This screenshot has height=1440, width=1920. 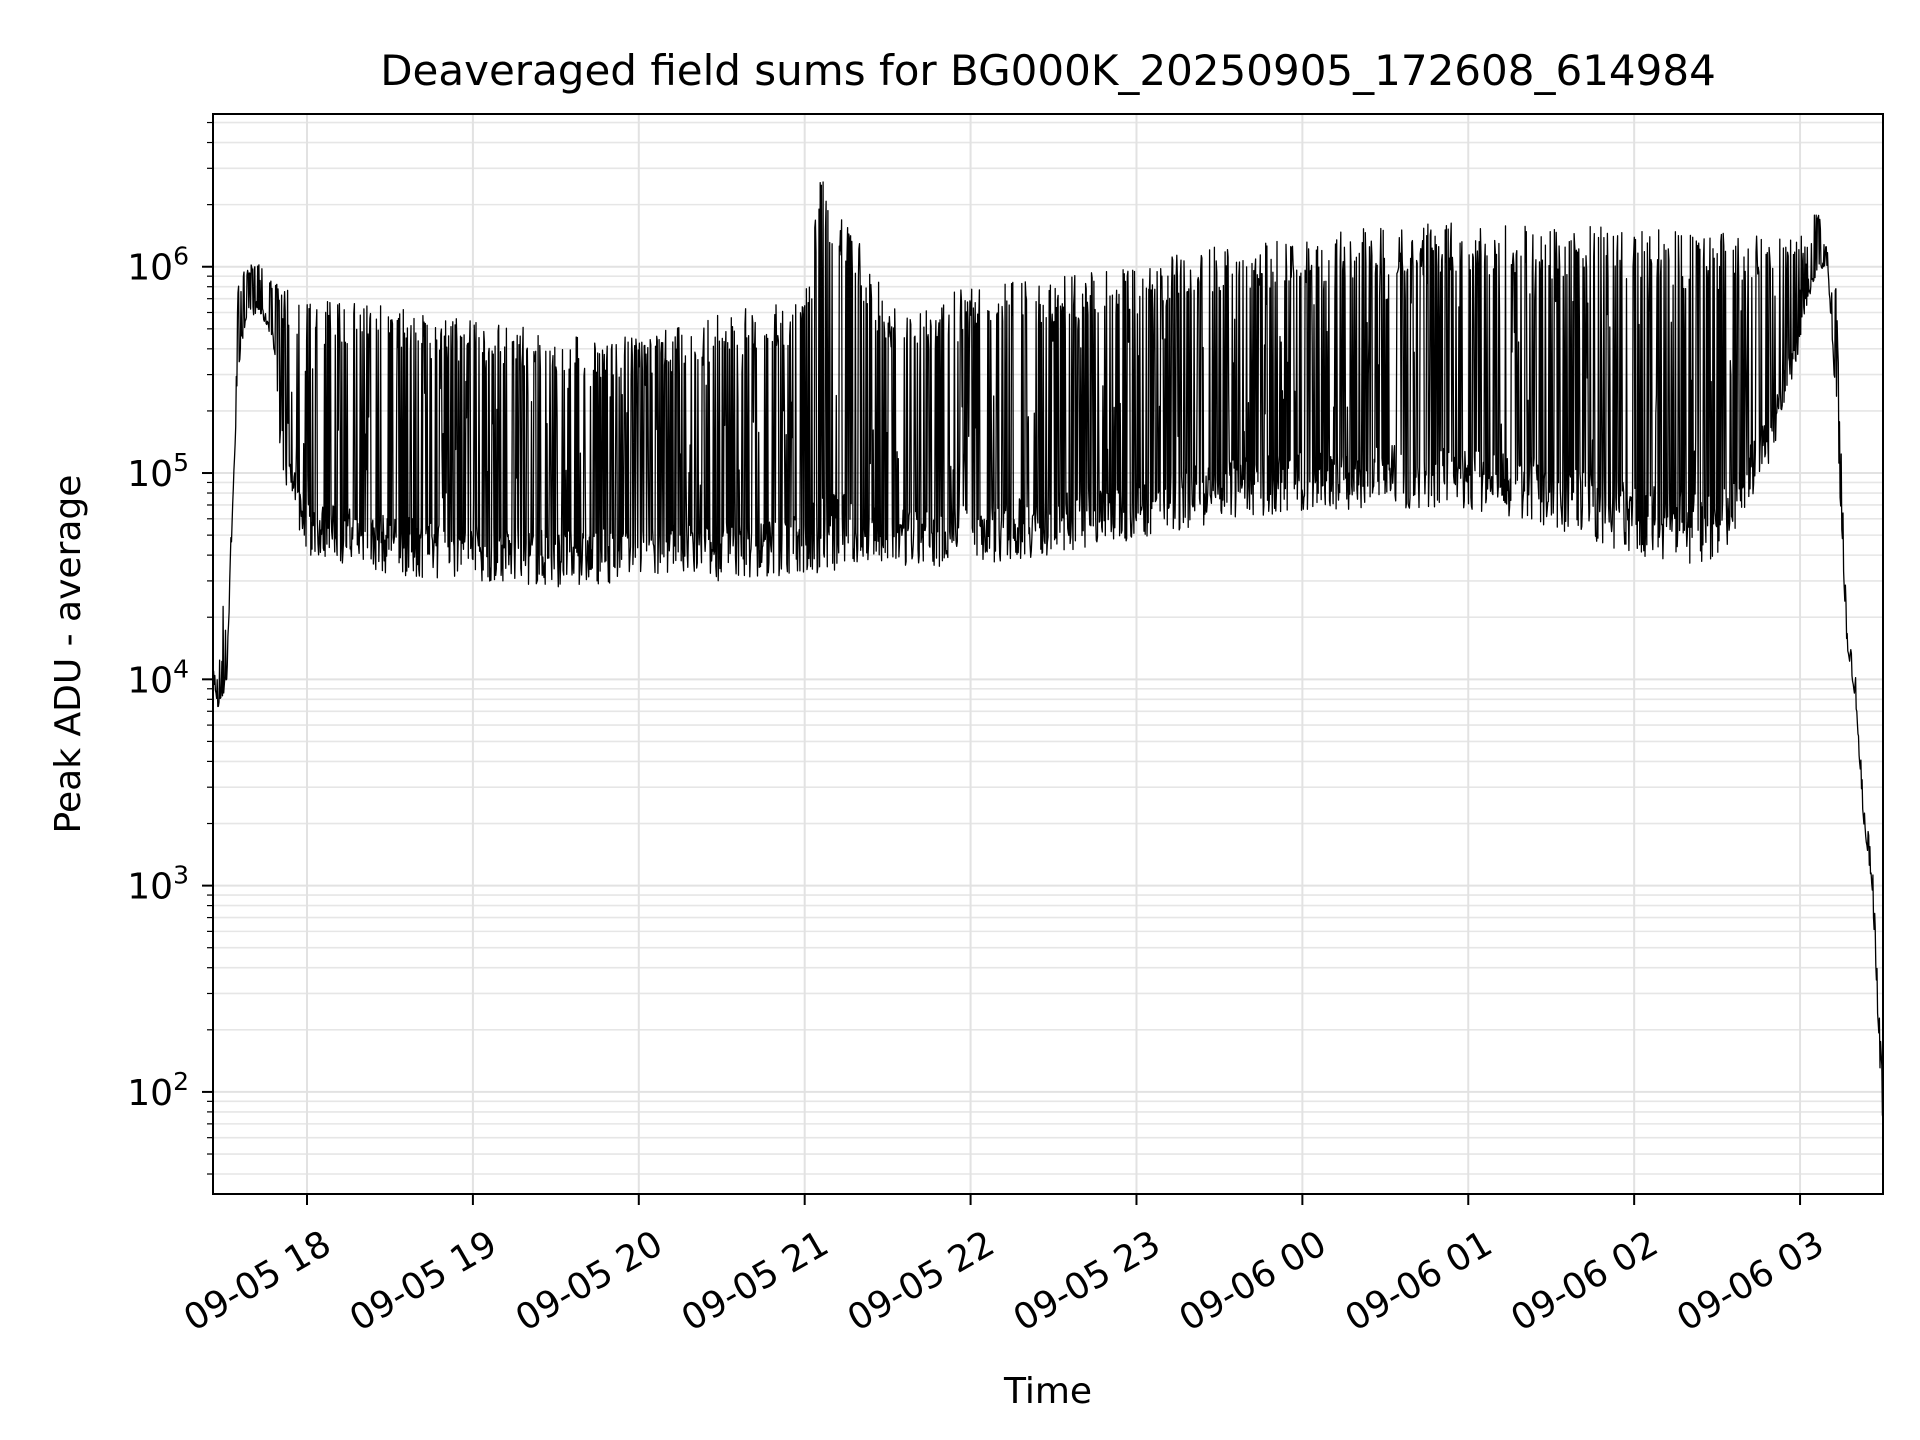 What do you see at coordinates (158, 884) in the screenshot?
I see `y-tick-label: 10³` at bounding box center [158, 884].